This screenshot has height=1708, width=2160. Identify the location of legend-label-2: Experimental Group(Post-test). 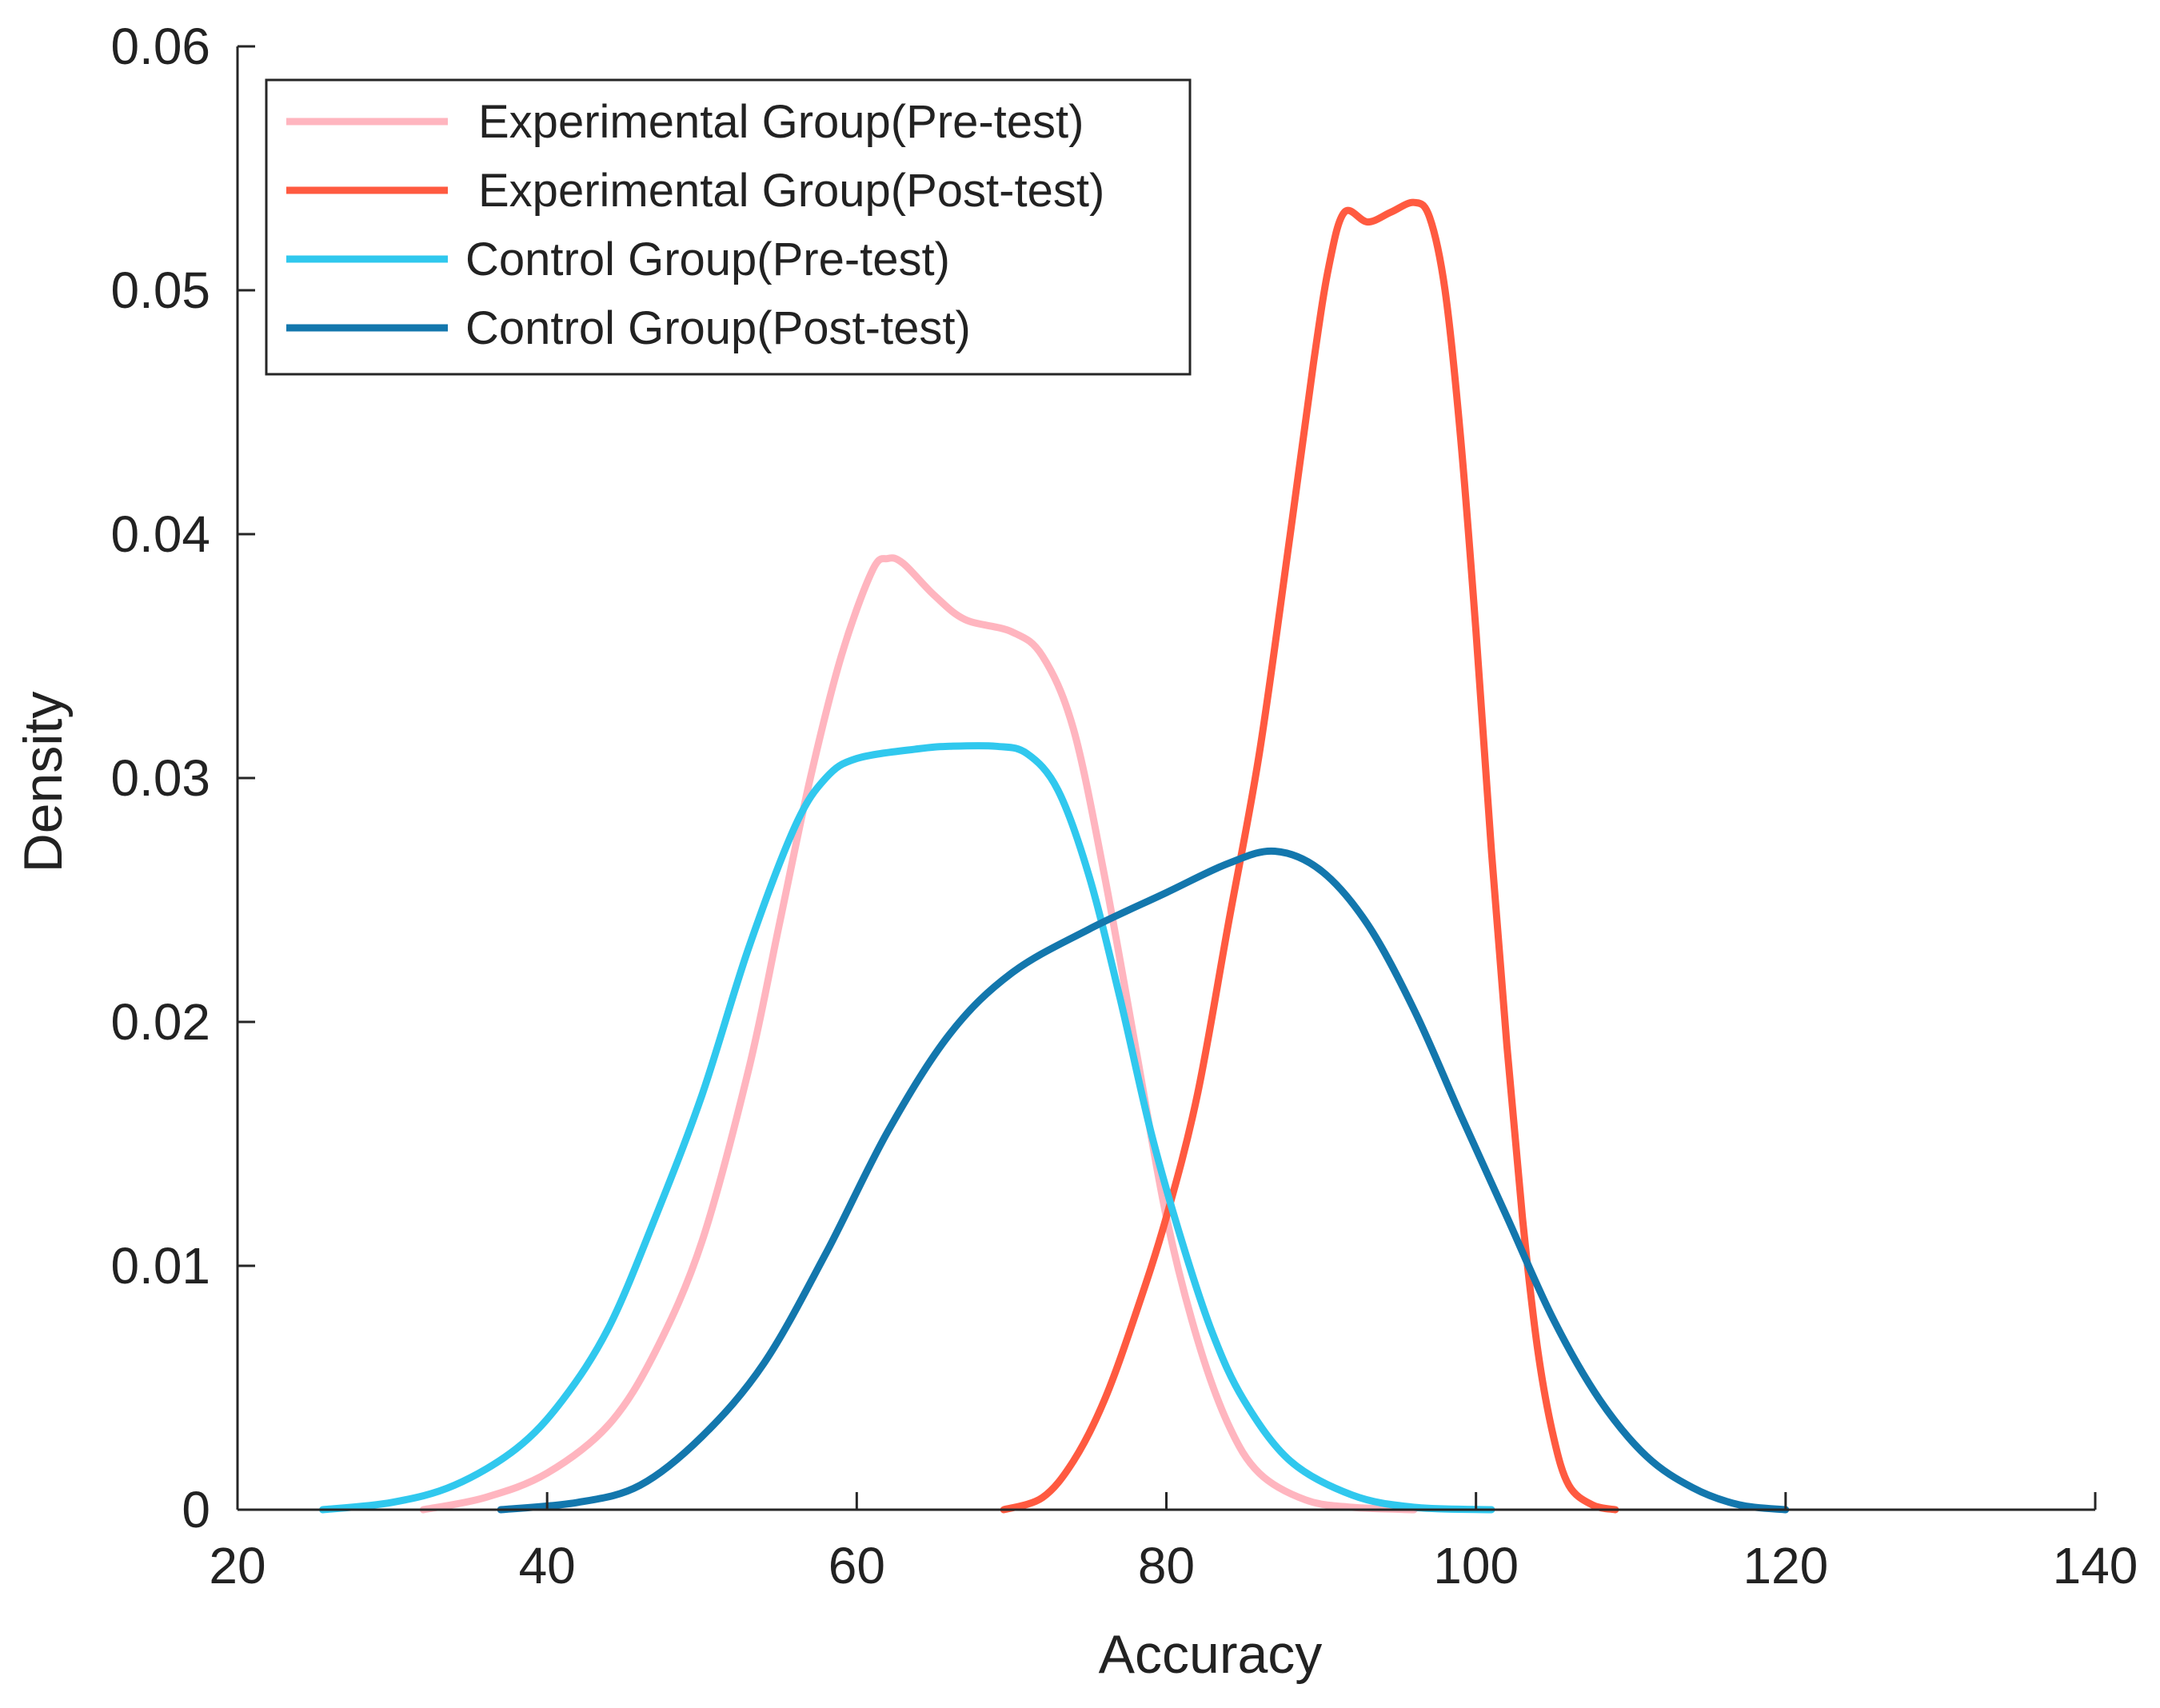
(791, 191).